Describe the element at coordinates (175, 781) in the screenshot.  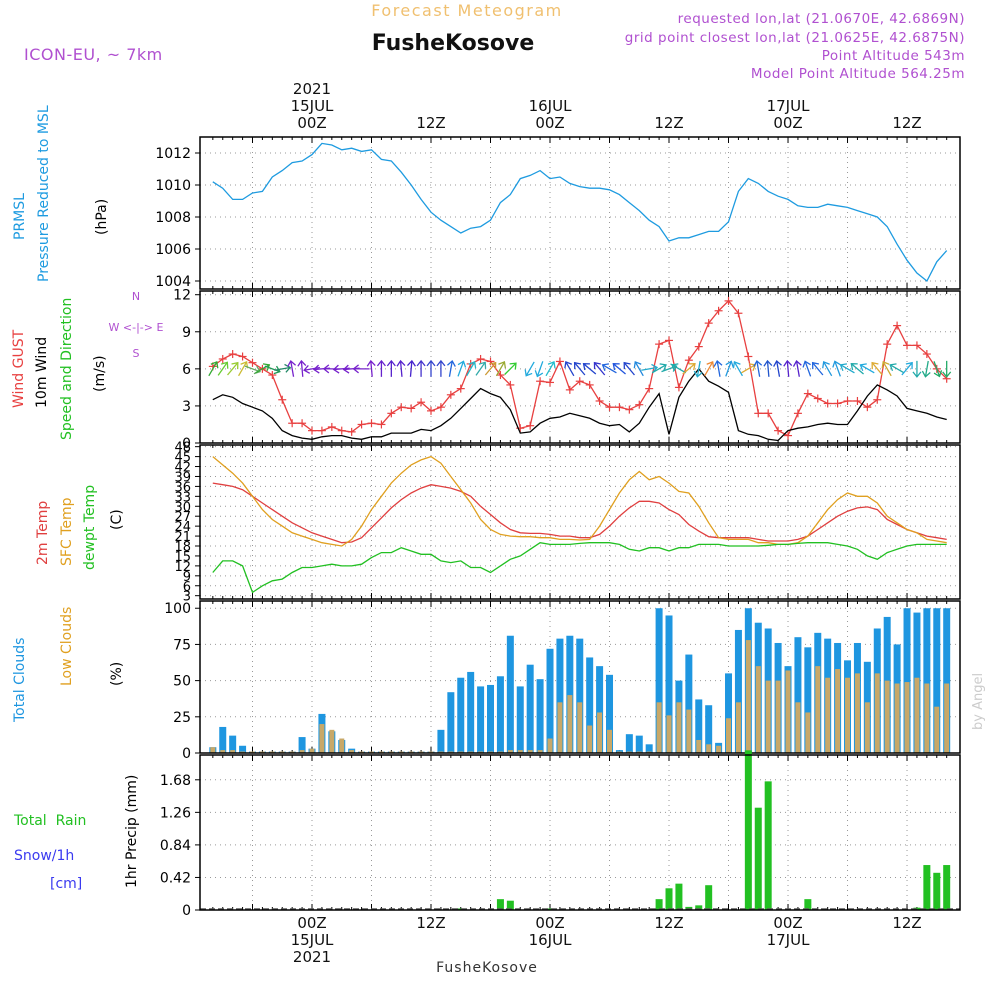
I see `y-tick-label: 1.68` at that location.